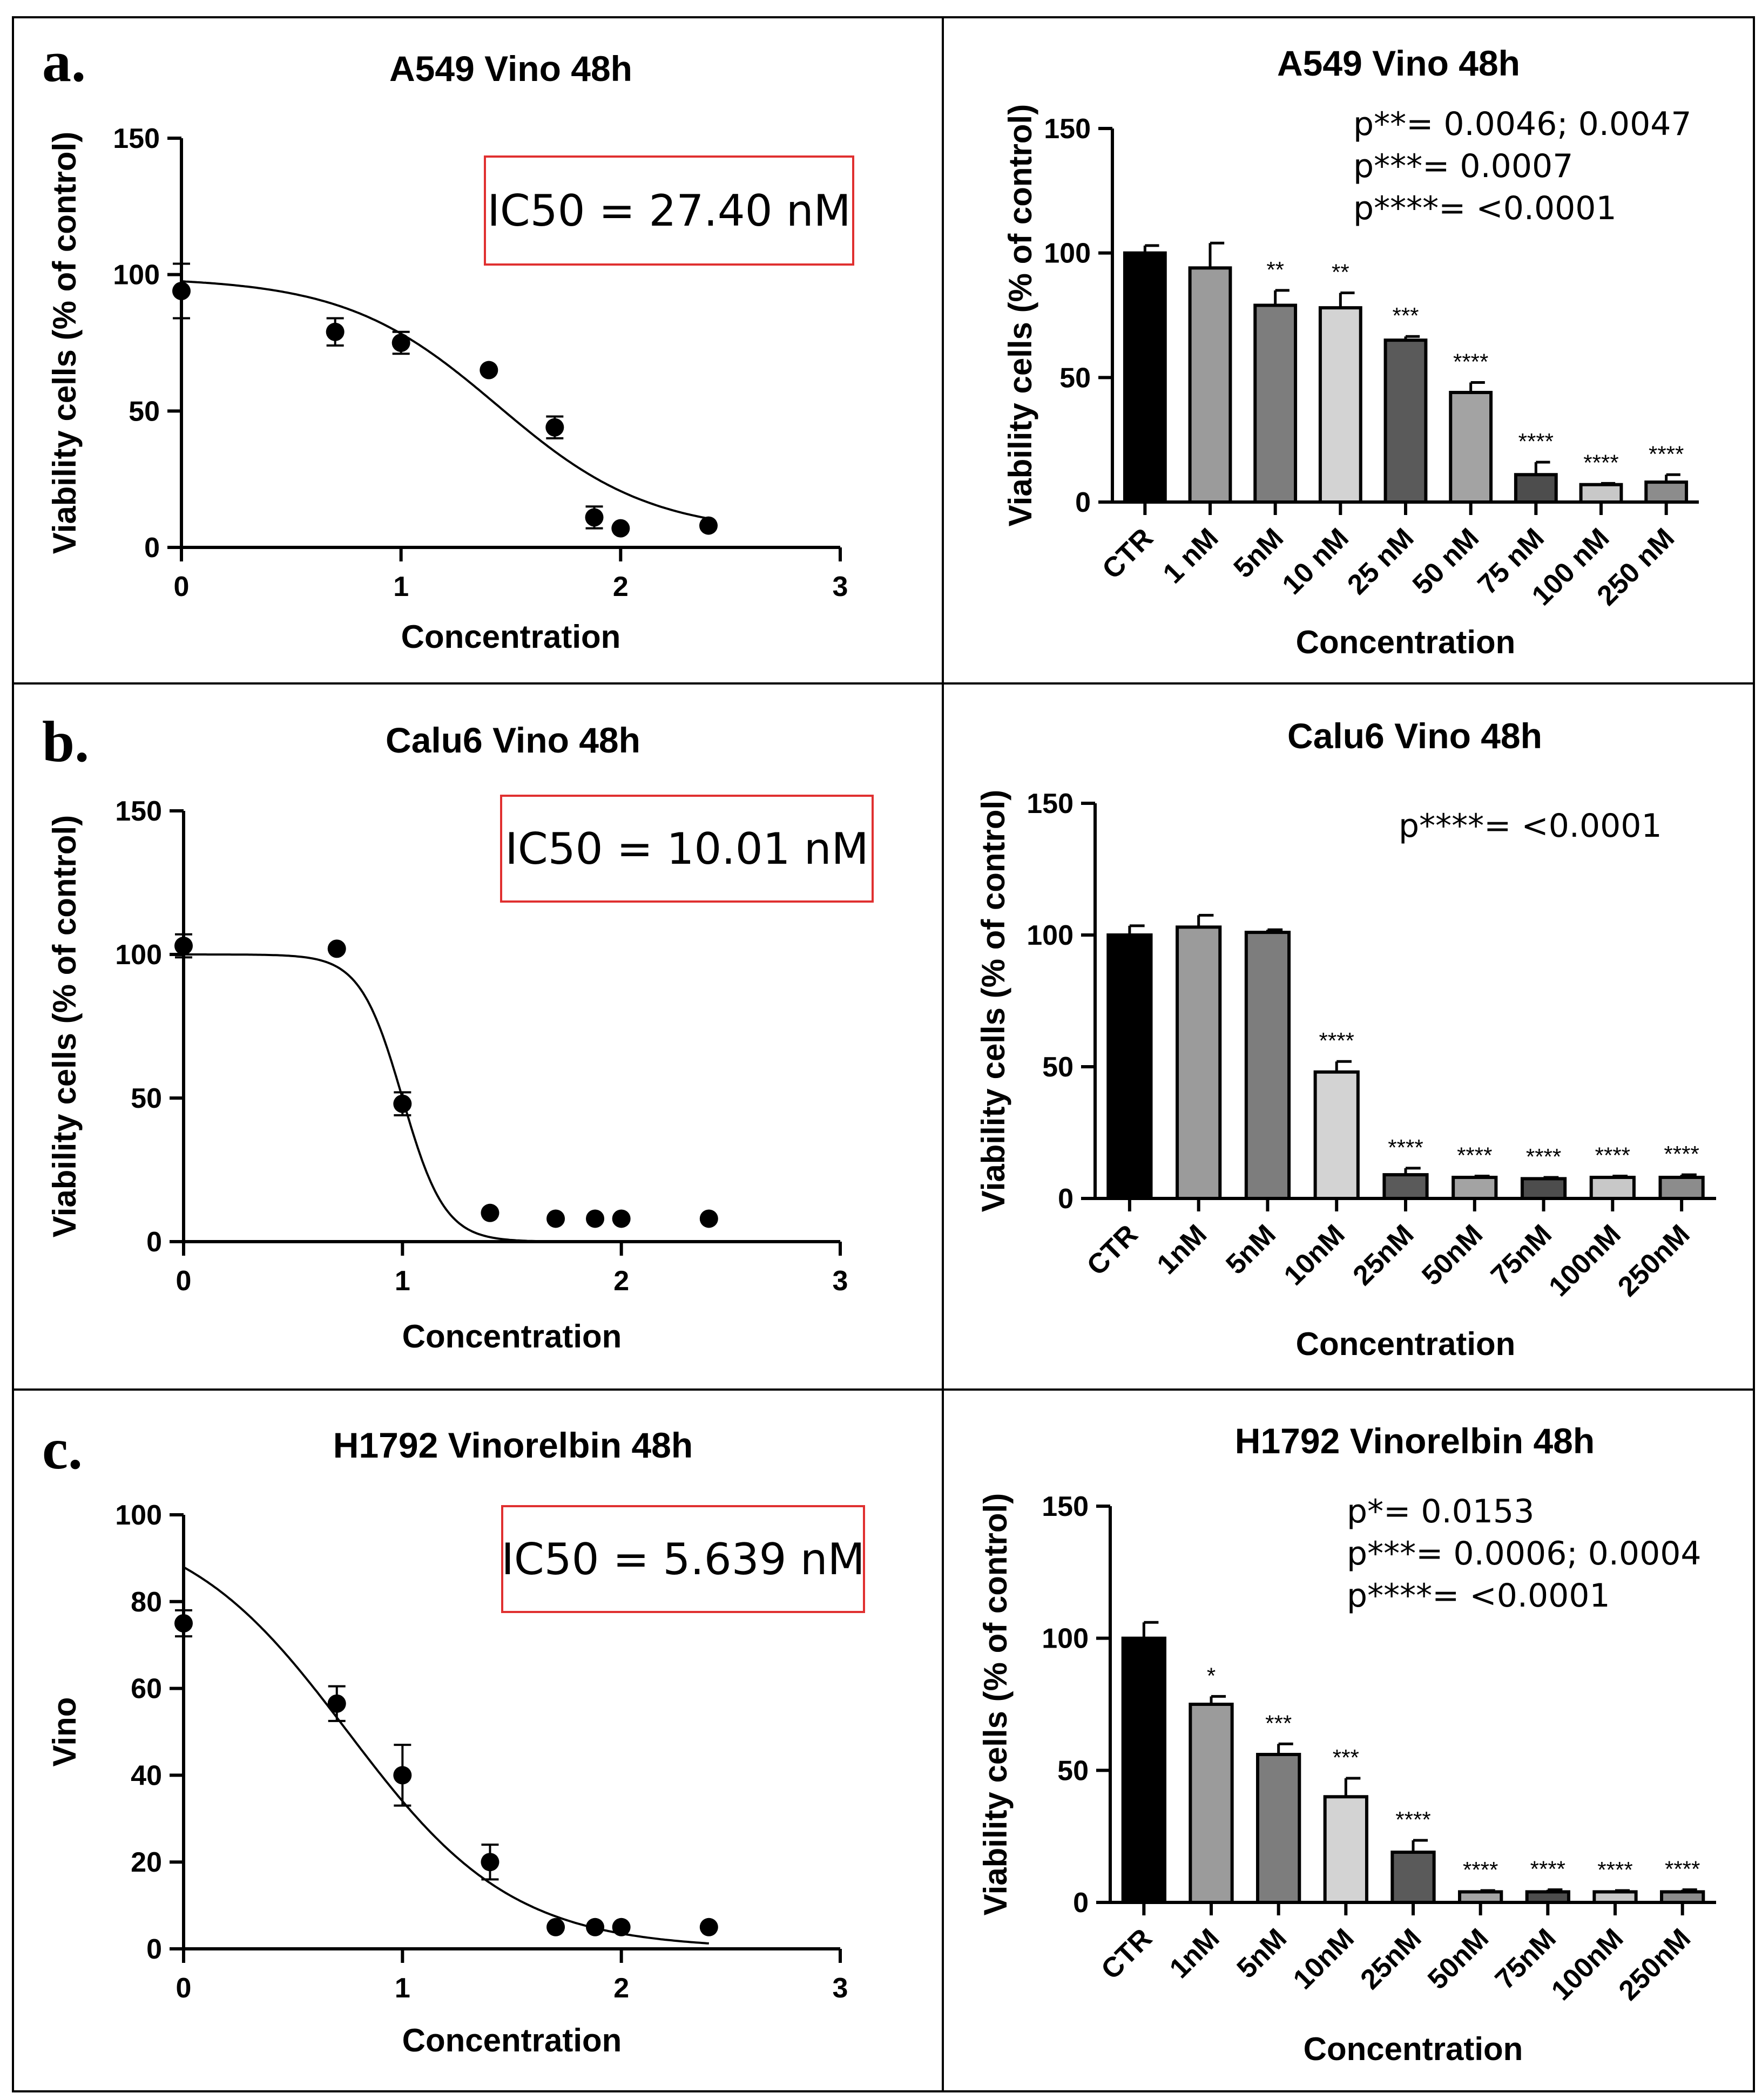 The image size is (1762, 2100). Describe the element at coordinates (621, 1281) in the screenshot. I see `x-tick-label: 2` at that location.